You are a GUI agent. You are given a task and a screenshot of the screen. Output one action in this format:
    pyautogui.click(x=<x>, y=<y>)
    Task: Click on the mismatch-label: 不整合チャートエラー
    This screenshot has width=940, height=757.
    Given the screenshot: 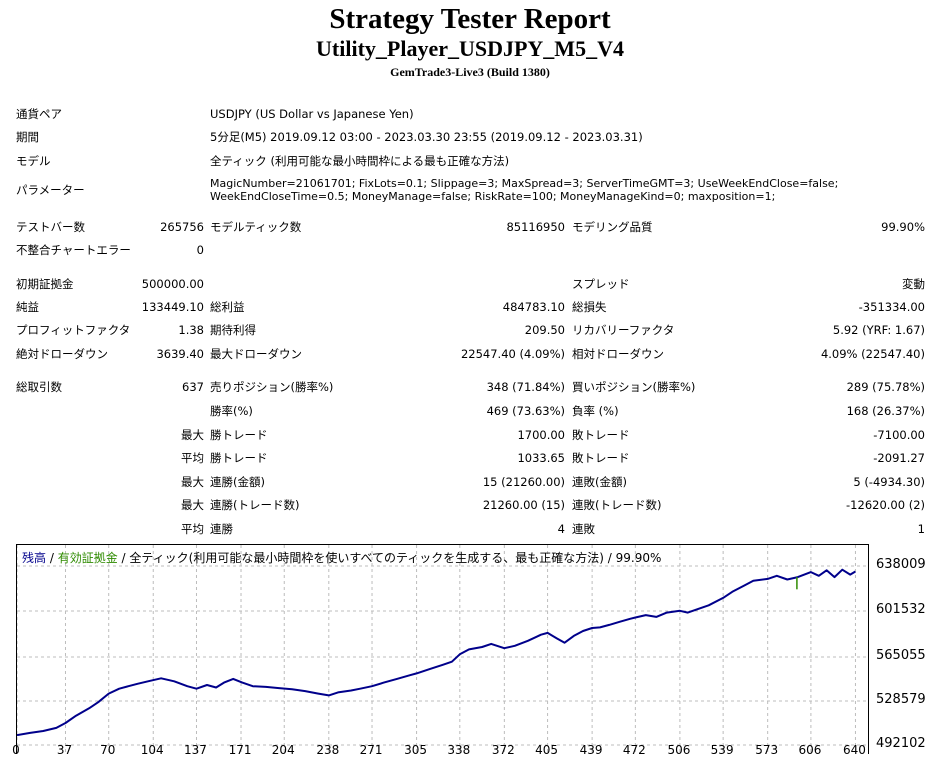 What is the action you would take?
    pyautogui.click(x=73, y=250)
    